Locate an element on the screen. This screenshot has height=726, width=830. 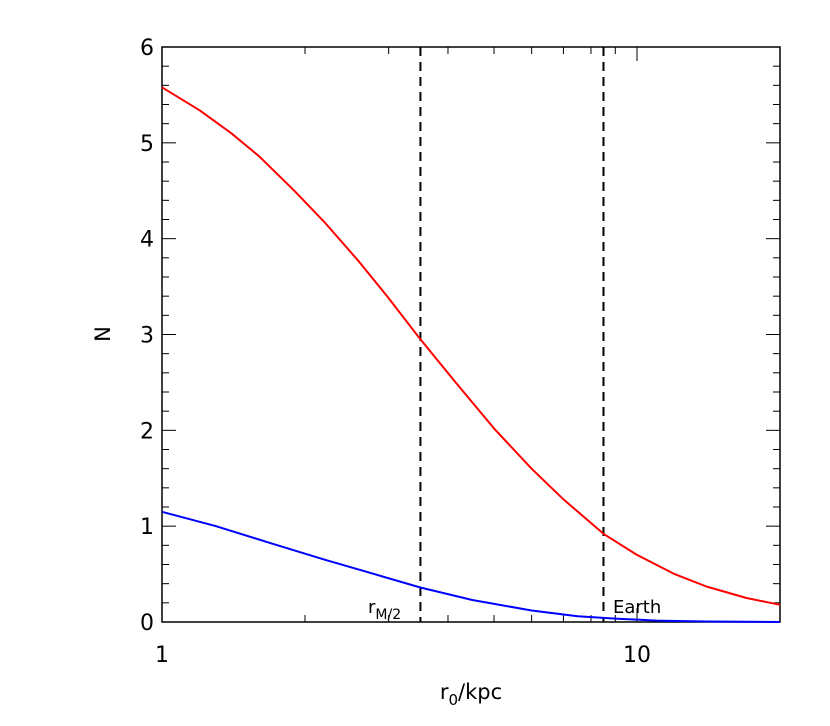
vline-label-rm2: rM/2 is located at coordinates (384, 610).